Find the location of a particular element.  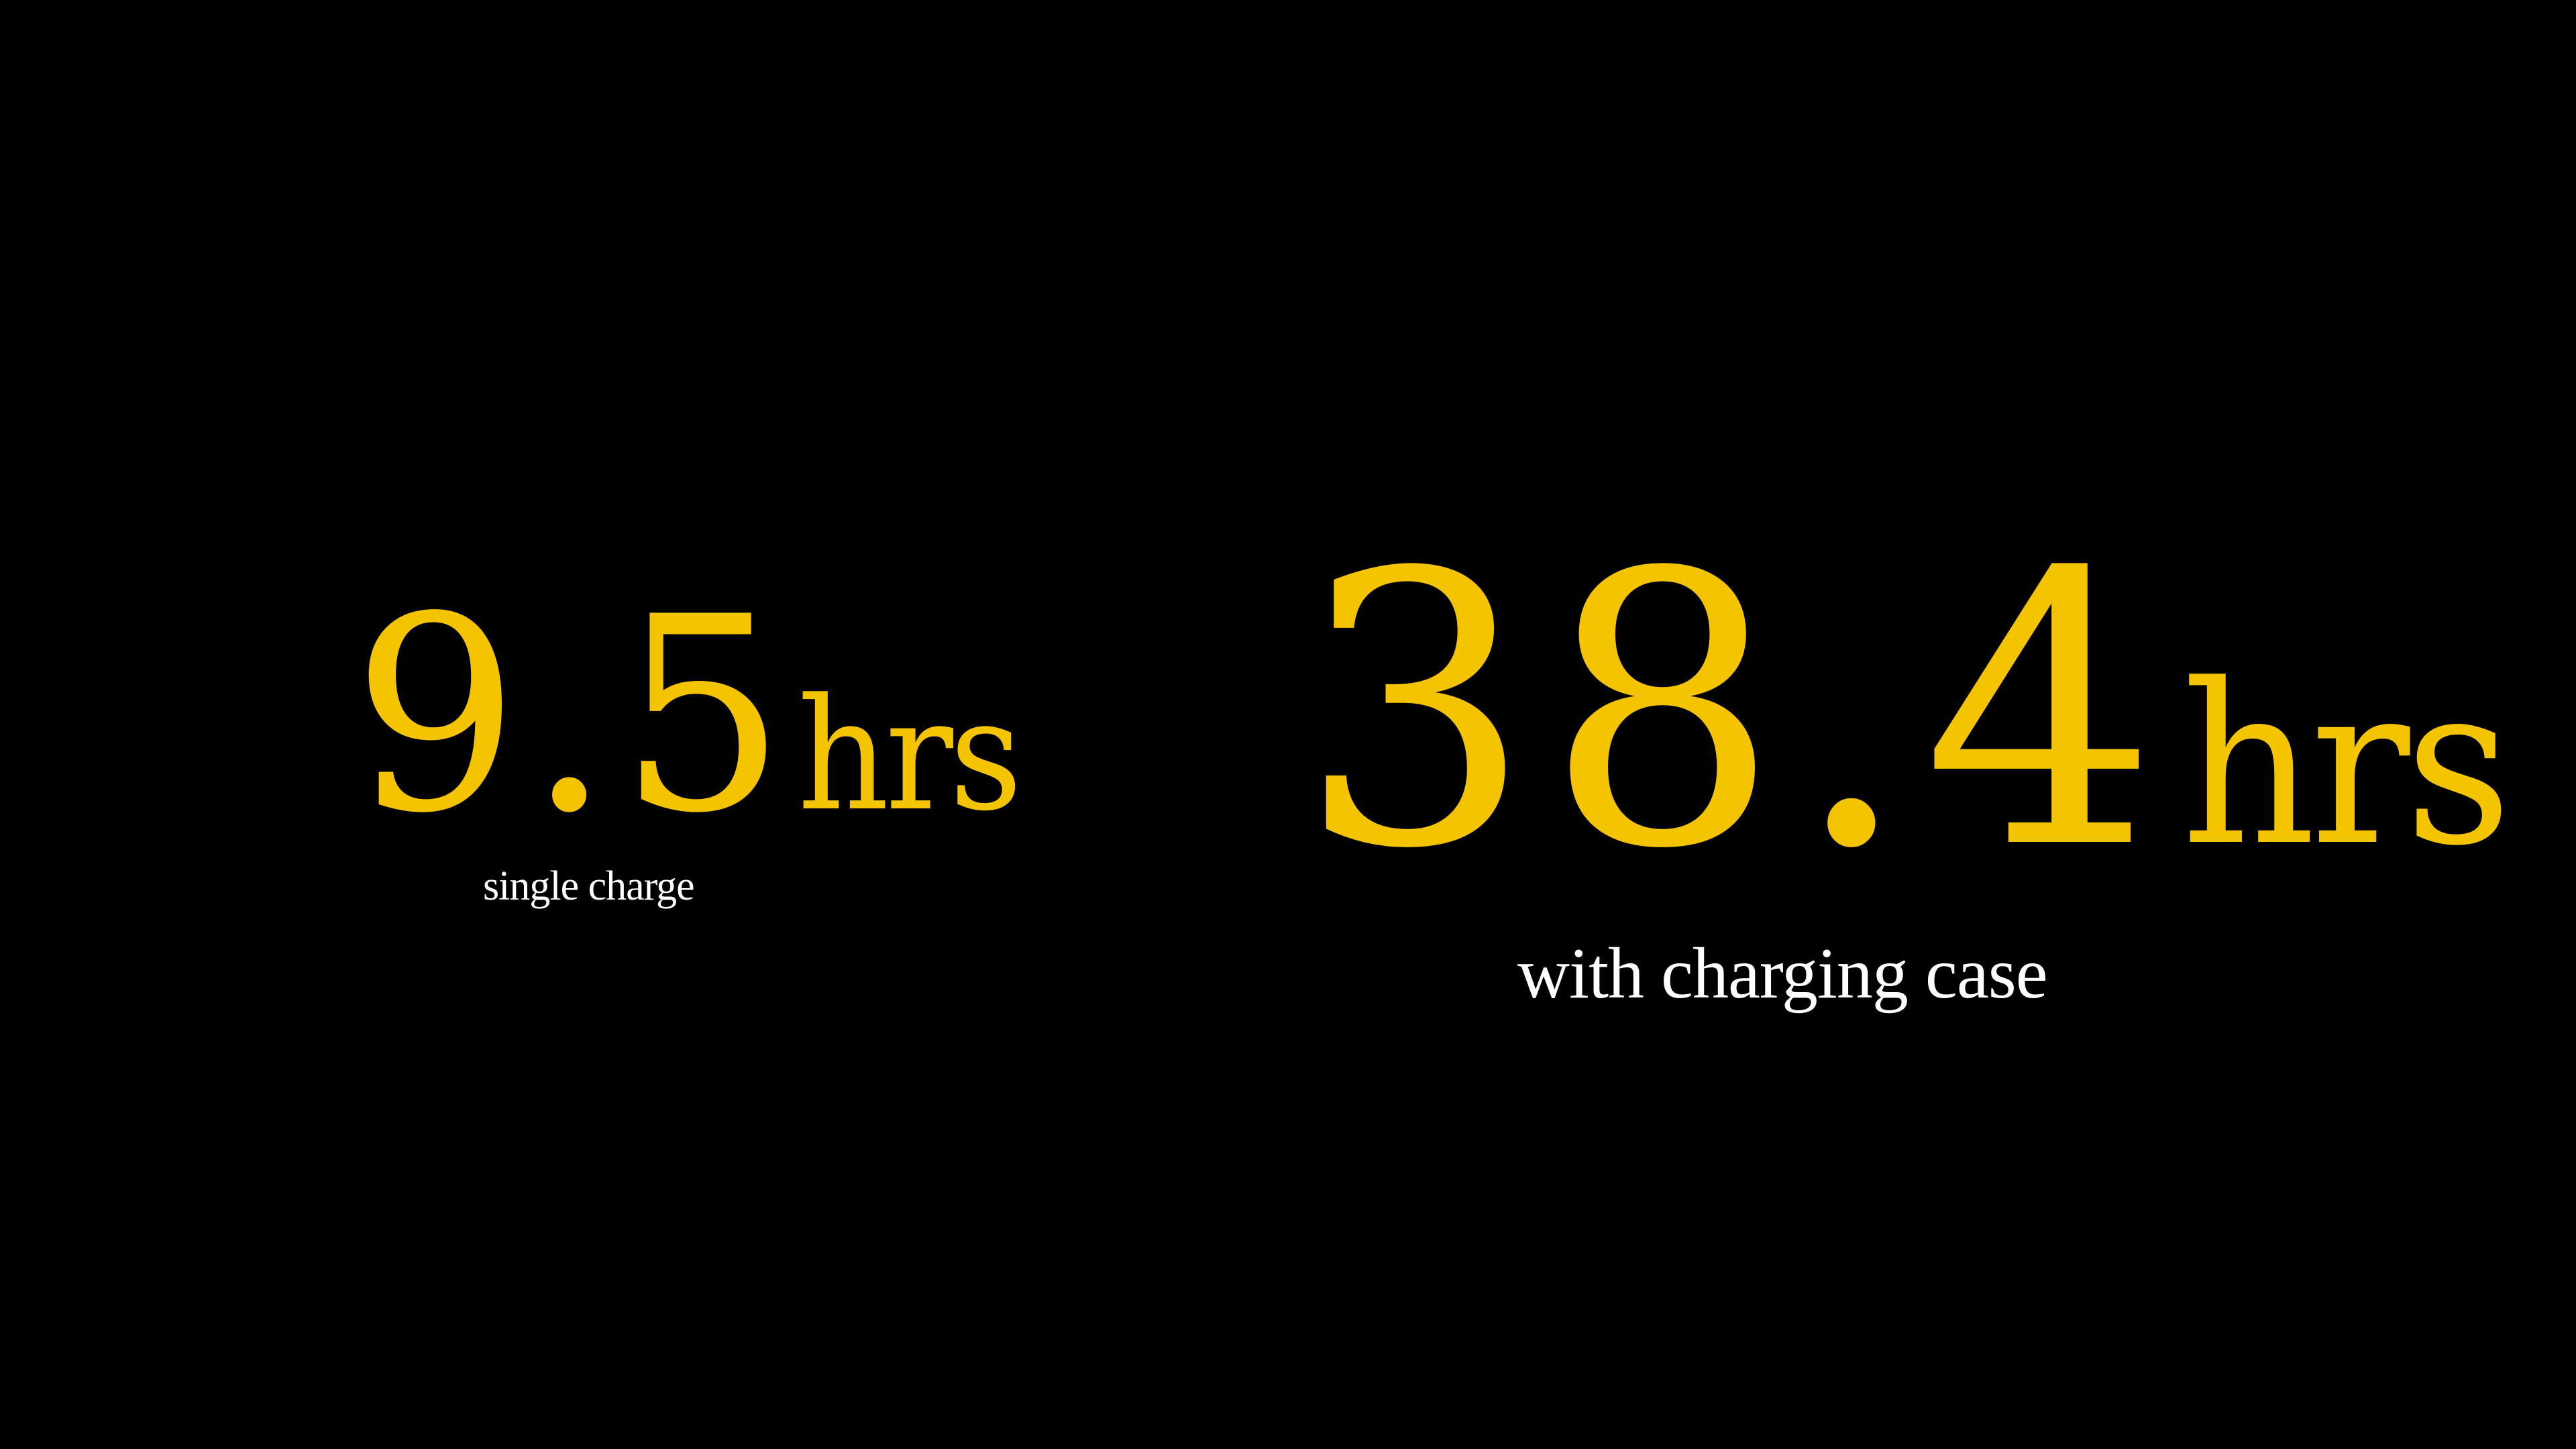

stat-value: 9.5hrs is located at coordinates (695, 716).